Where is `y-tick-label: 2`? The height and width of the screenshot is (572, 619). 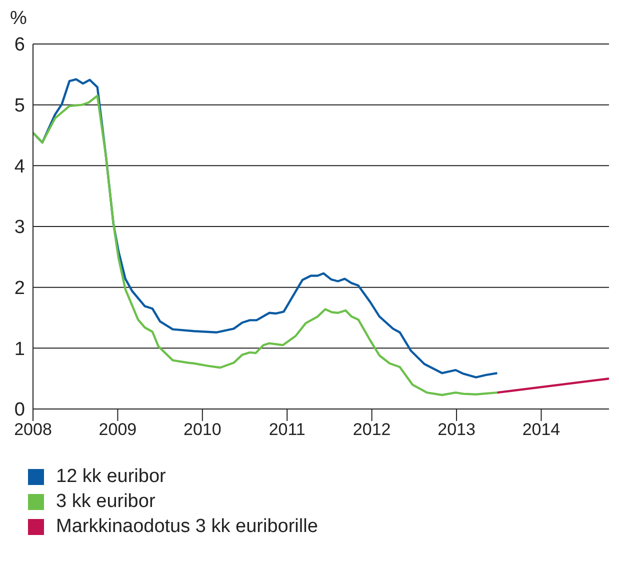 y-tick-label: 2 is located at coordinates (19, 289).